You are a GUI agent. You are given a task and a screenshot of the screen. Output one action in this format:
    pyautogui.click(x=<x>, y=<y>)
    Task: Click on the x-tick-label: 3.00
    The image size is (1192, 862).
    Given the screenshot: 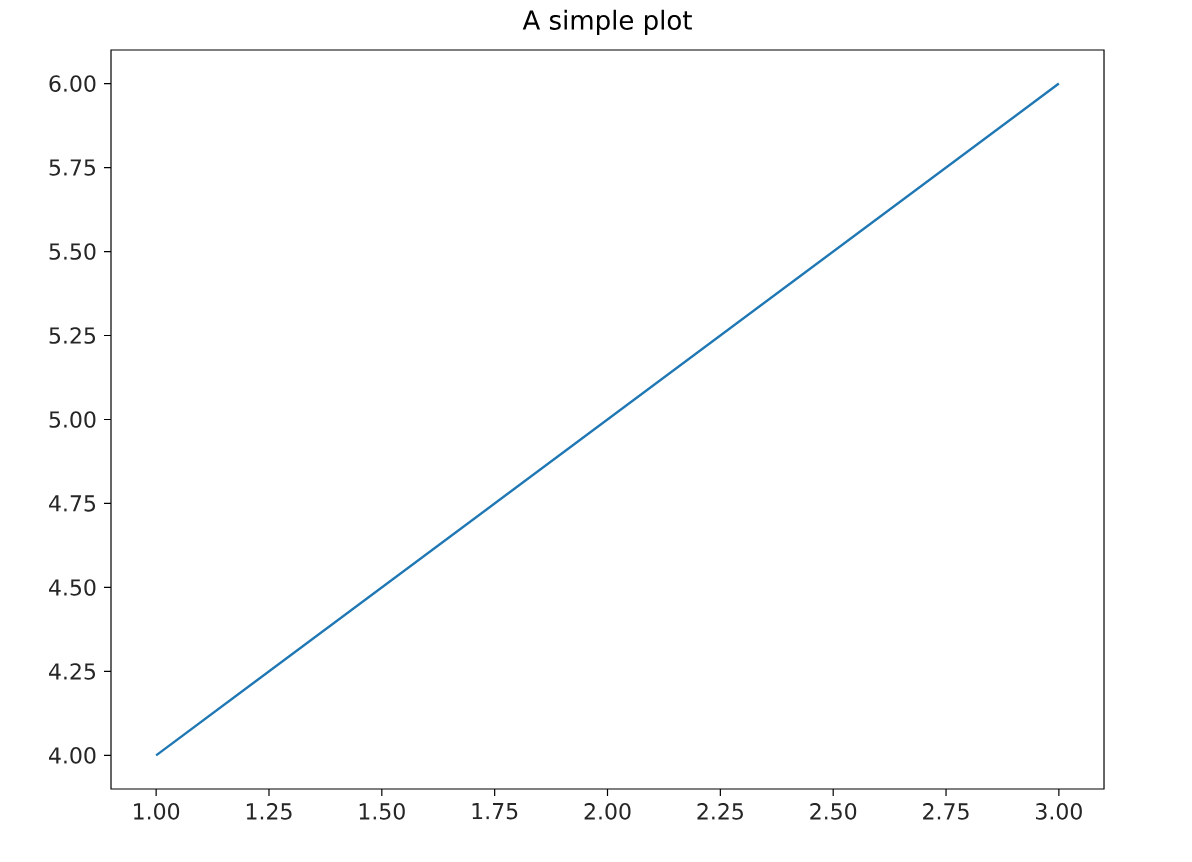 What is the action you would take?
    pyautogui.click(x=1059, y=811)
    